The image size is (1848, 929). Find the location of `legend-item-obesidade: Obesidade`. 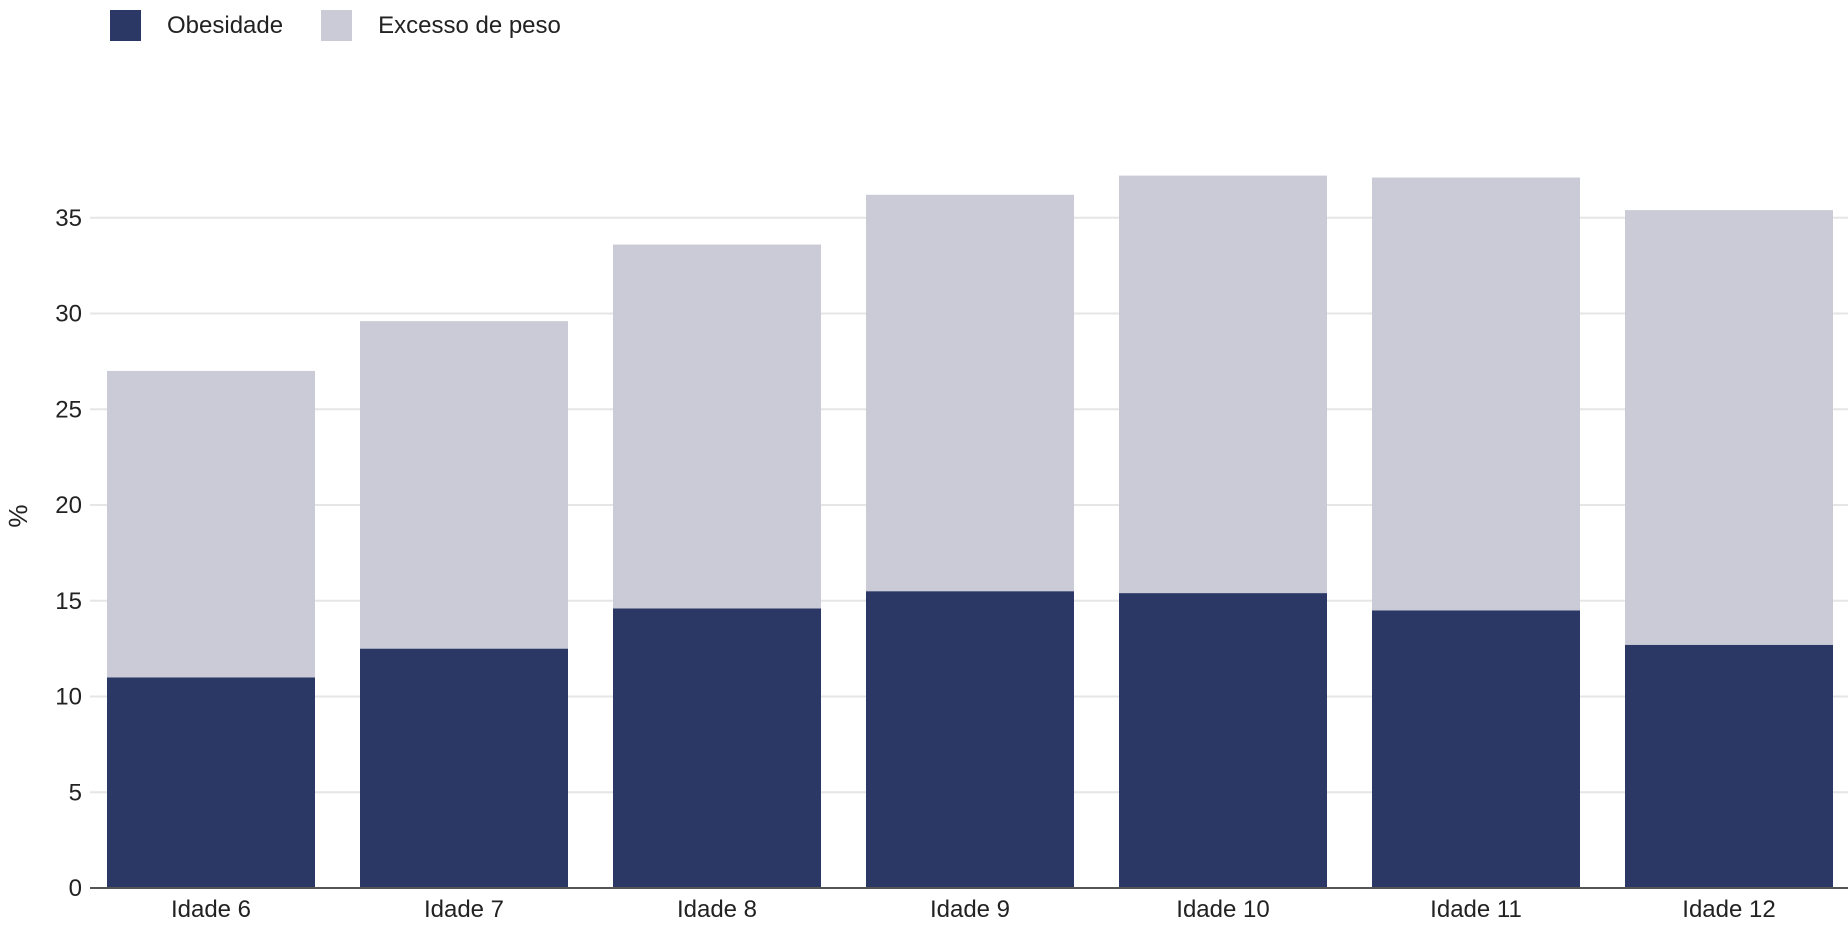

legend-item-obesidade: Obesidade is located at coordinates (196, 25).